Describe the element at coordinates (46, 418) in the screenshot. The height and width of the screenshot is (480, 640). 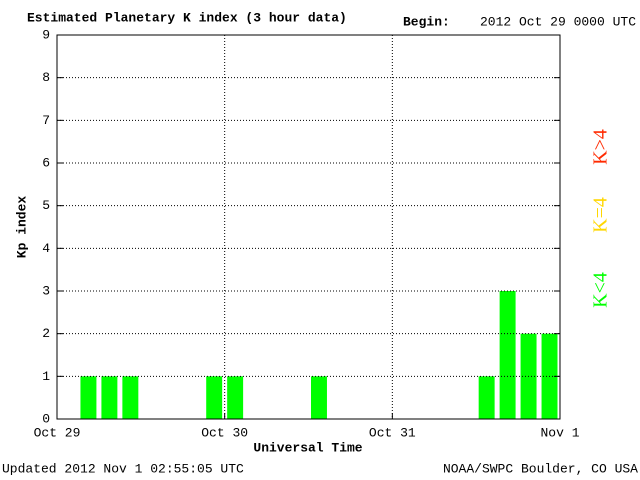
I see `y-tick-label: 0` at that location.